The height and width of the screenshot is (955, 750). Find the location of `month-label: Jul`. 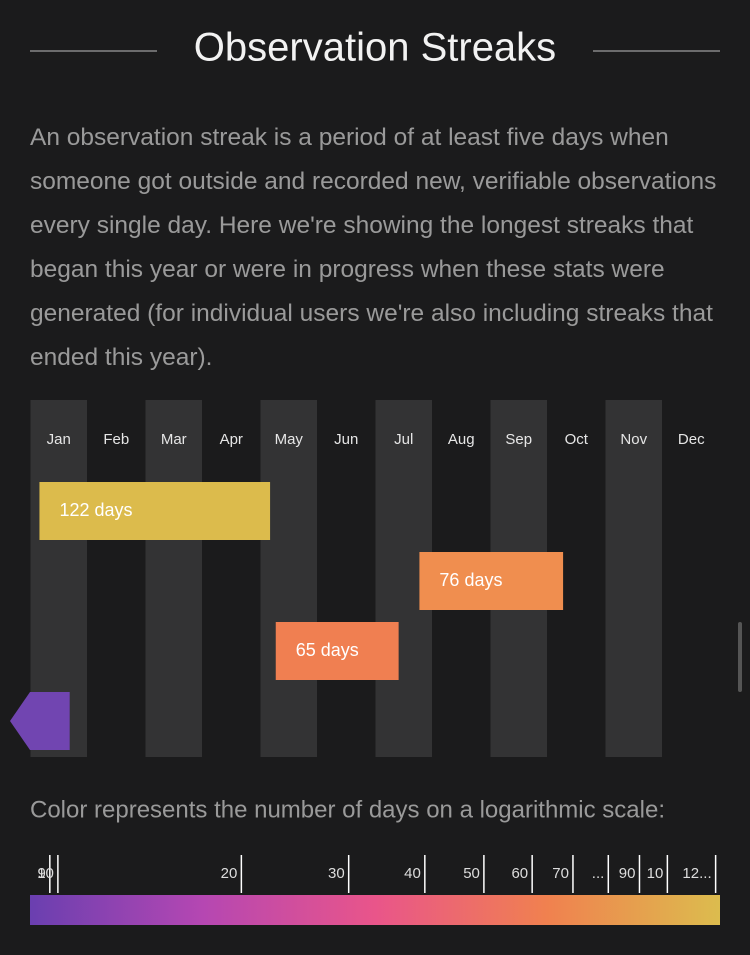

month-label: Jul is located at coordinates (403, 439).